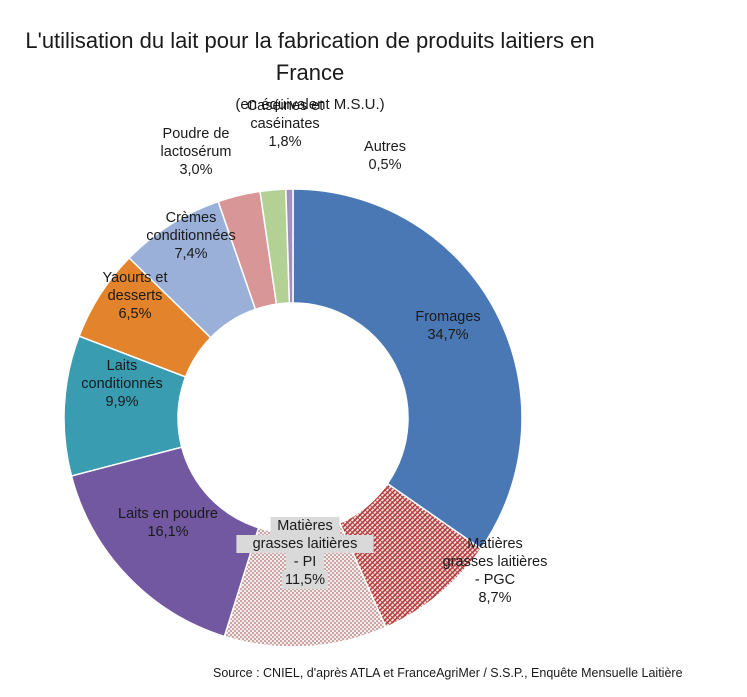  I want to click on slice-label-7: Poudre de lactosérum 3,0%, so click(196, 152).